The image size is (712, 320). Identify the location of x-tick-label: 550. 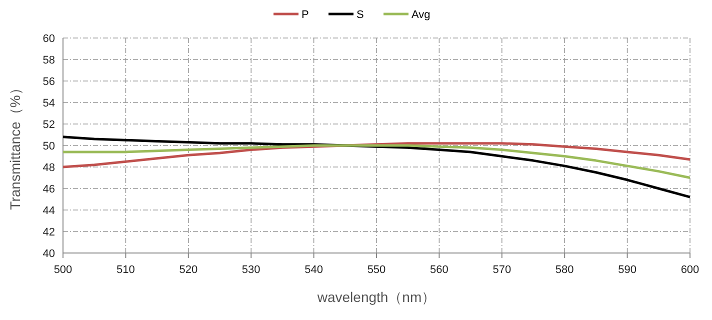
(376, 270).